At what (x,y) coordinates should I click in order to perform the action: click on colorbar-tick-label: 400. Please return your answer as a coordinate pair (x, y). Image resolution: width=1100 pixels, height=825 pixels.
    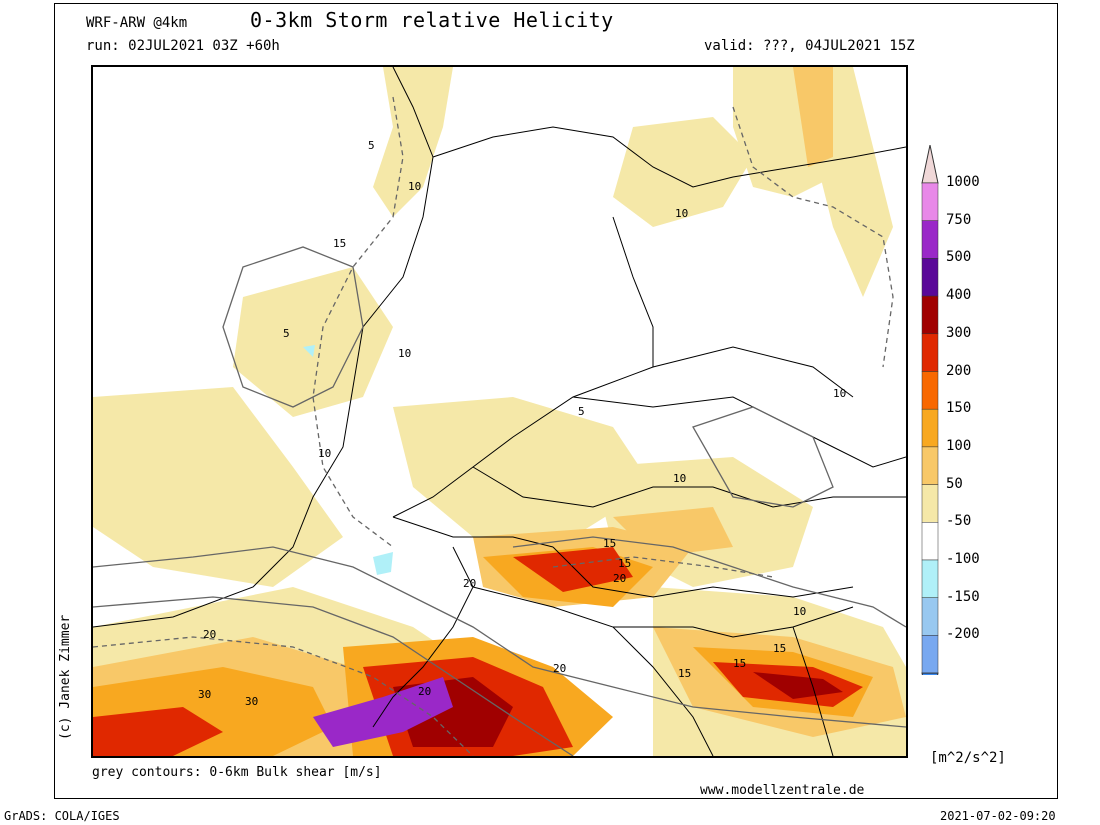
    Looking at the image, I should click on (959, 295).